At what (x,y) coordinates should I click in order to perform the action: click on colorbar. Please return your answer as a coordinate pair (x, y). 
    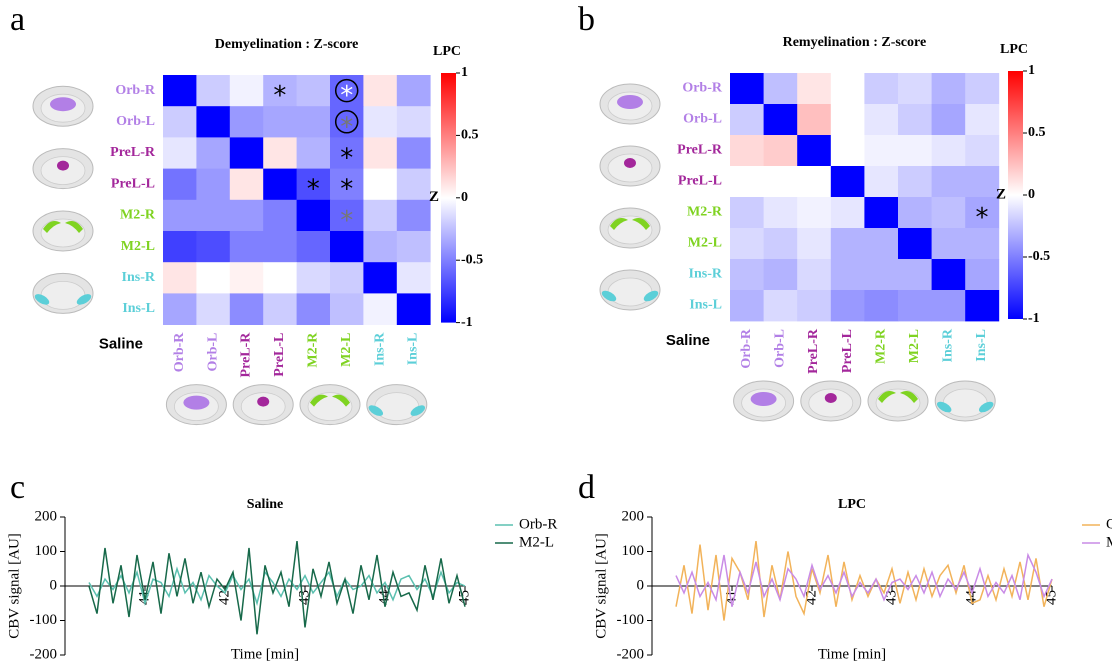
    Looking at the image, I should click on (1015, 195).